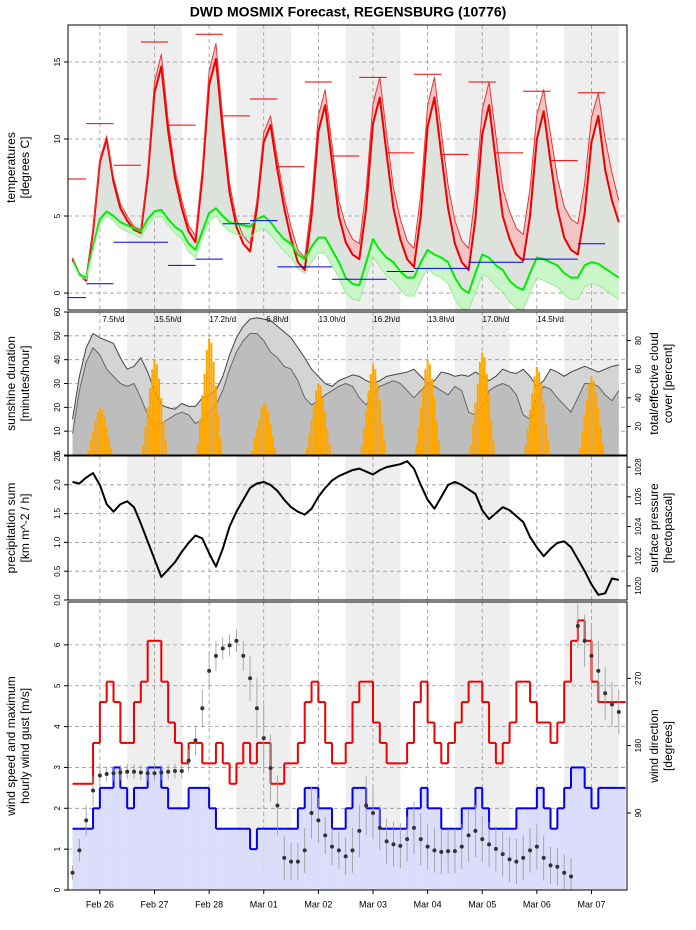  What do you see at coordinates (318, 904) in the screenshot?
I see `x-tick-label: Mar 02` at bounding box center [318, 904].